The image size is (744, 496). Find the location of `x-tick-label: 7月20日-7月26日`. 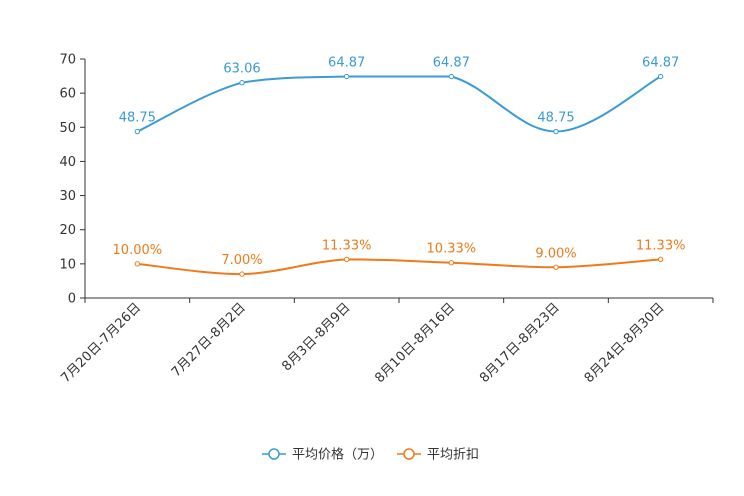

x-tick-label: 7月20日-7月26日 is located at coordinates (101, 343).